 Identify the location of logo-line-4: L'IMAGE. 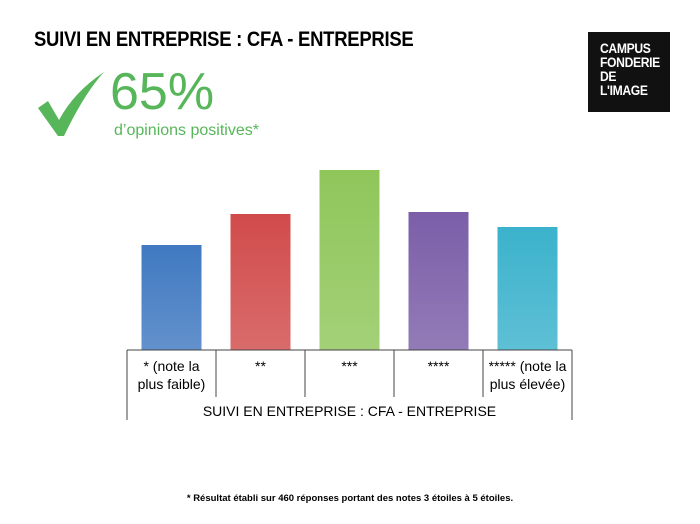
(624, 90).